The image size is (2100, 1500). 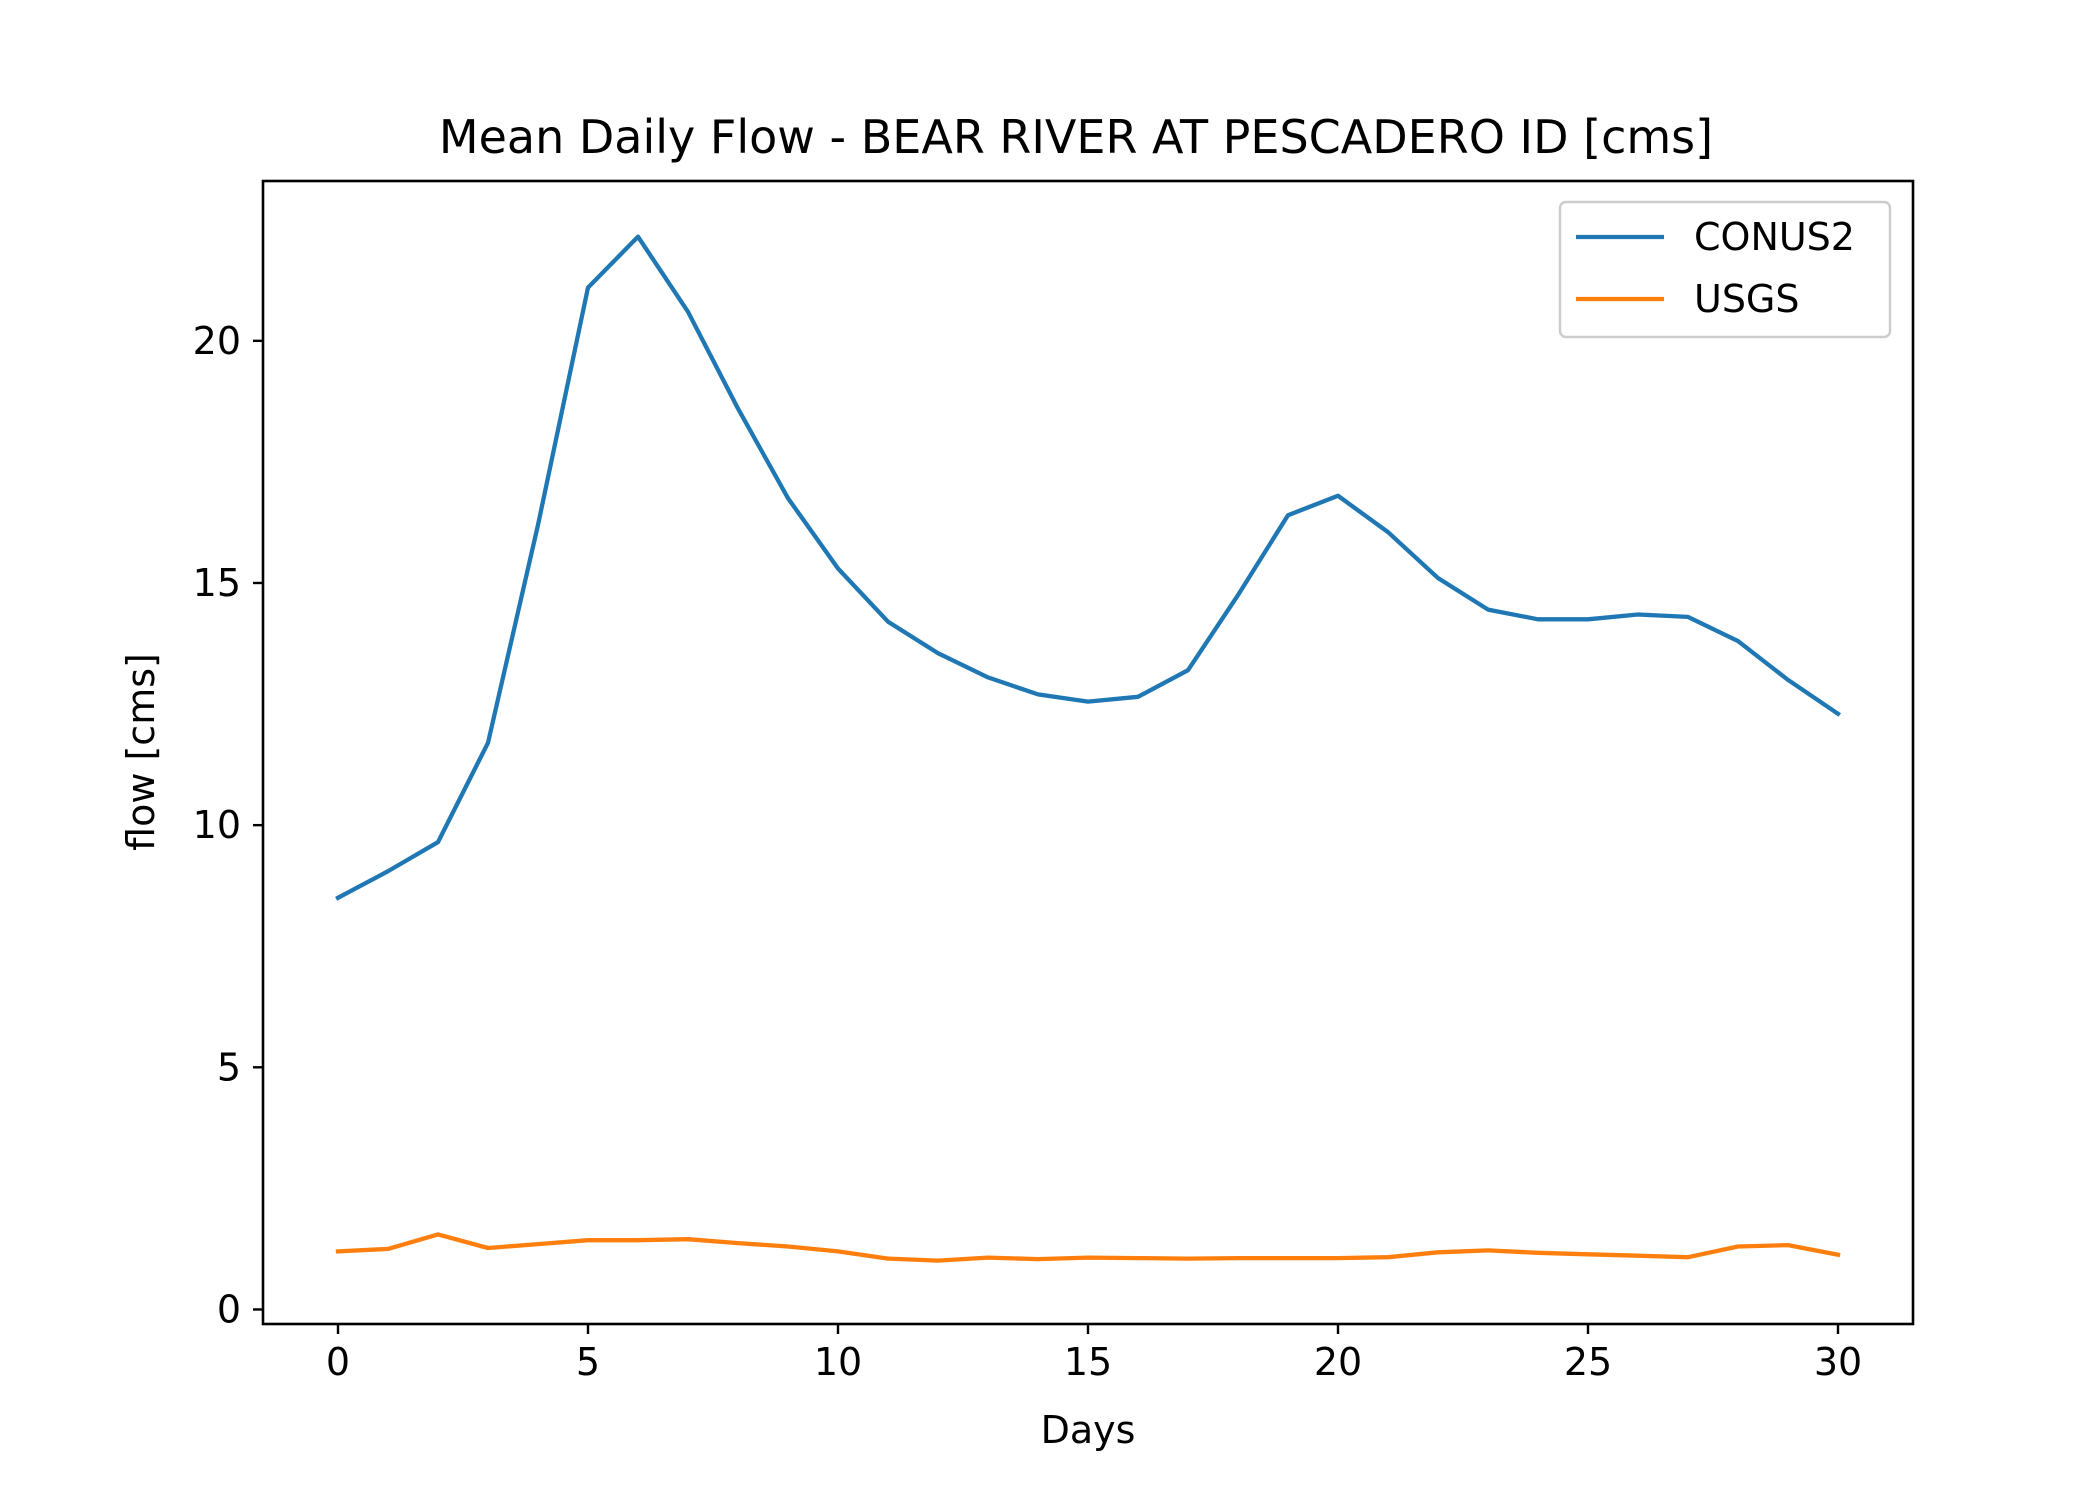 I want to click on y-tick-label: 15, so click(x=217, y=583).